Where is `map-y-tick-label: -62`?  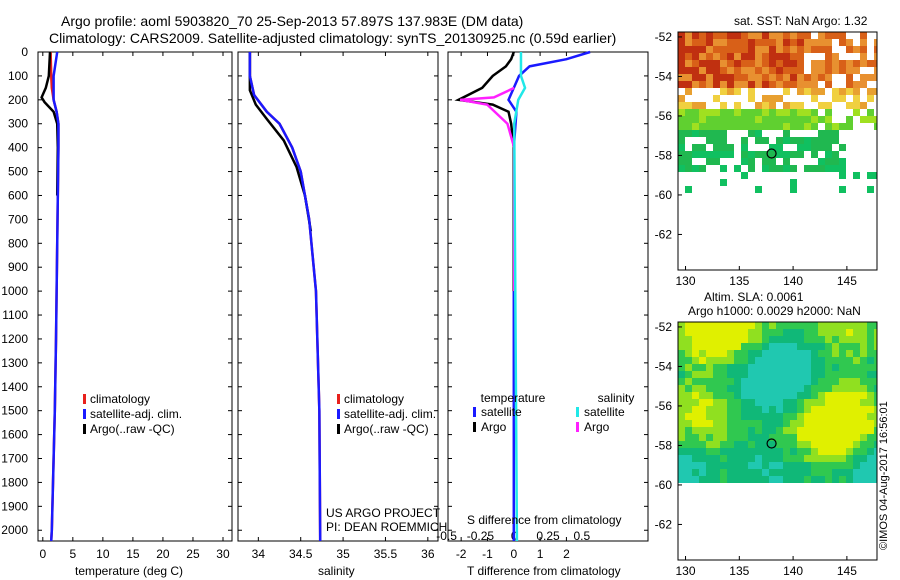
map-y-tick-label: -62 is located at coordinates (664, 234).